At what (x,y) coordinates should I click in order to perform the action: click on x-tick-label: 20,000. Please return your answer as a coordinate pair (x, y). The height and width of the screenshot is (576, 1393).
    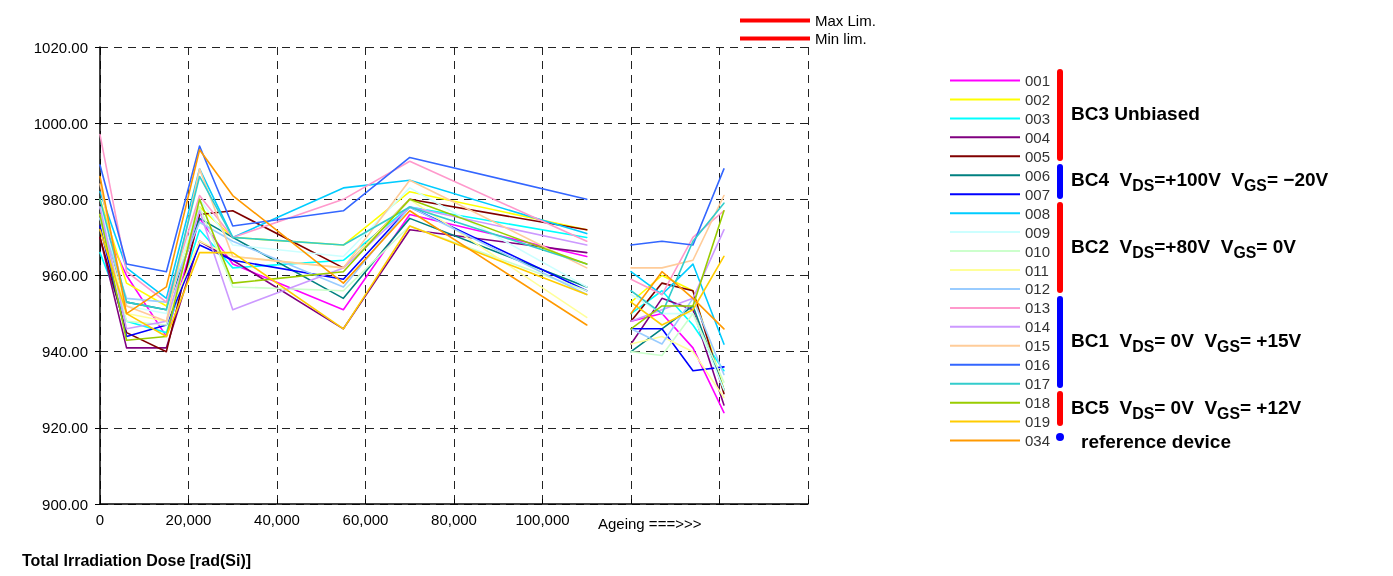
    Looking at the image, I should click on (188, 519).